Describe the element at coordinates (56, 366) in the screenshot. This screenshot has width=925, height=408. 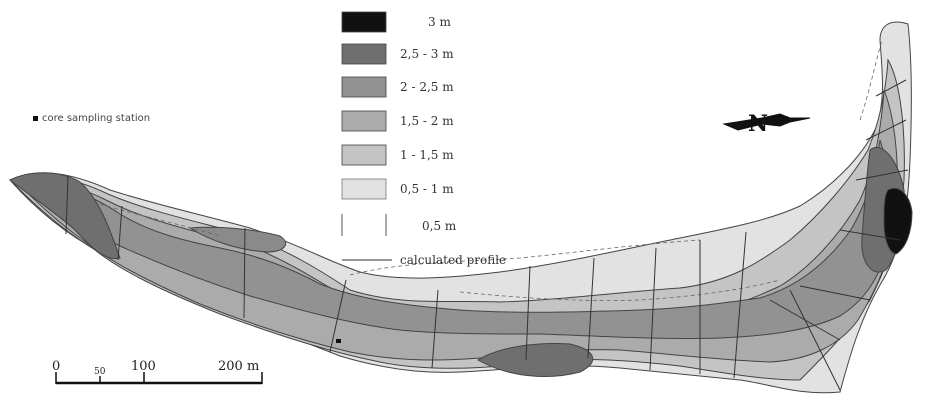
I see `scale-label-0: 0` at that location.